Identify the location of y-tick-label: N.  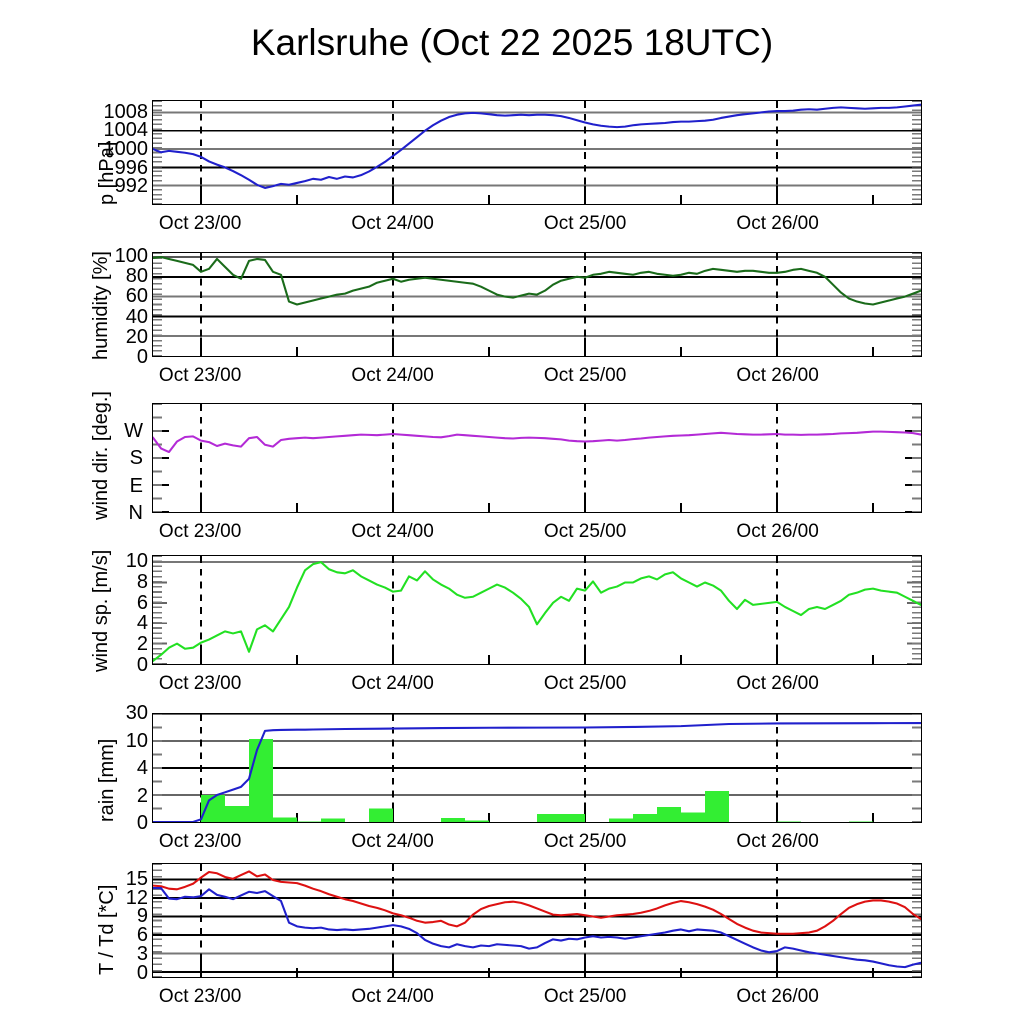
(135, 513).